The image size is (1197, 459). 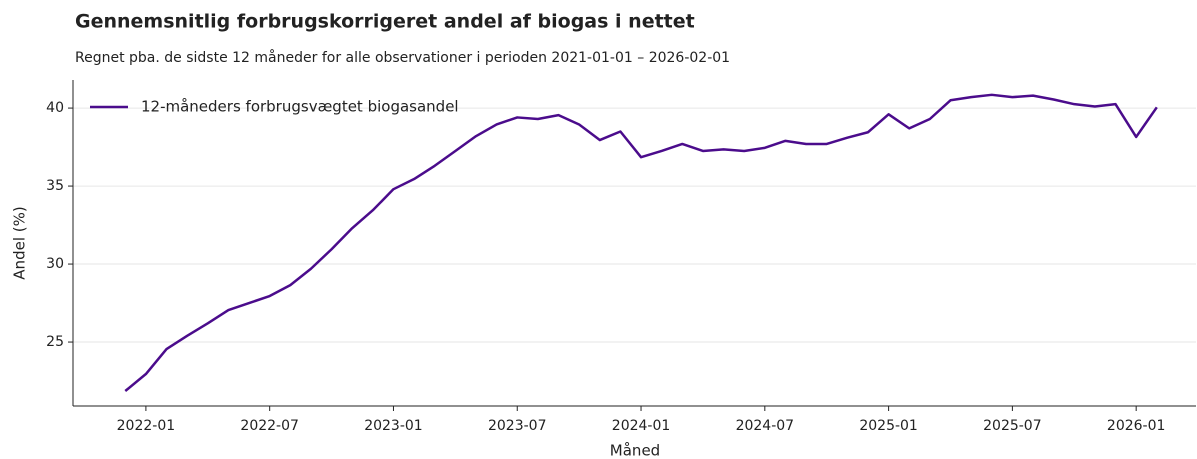 What do you see at coordinates (55, 264) in the screenshot?
I see `y-tick-label: 30` at bounding box center [55, 264].